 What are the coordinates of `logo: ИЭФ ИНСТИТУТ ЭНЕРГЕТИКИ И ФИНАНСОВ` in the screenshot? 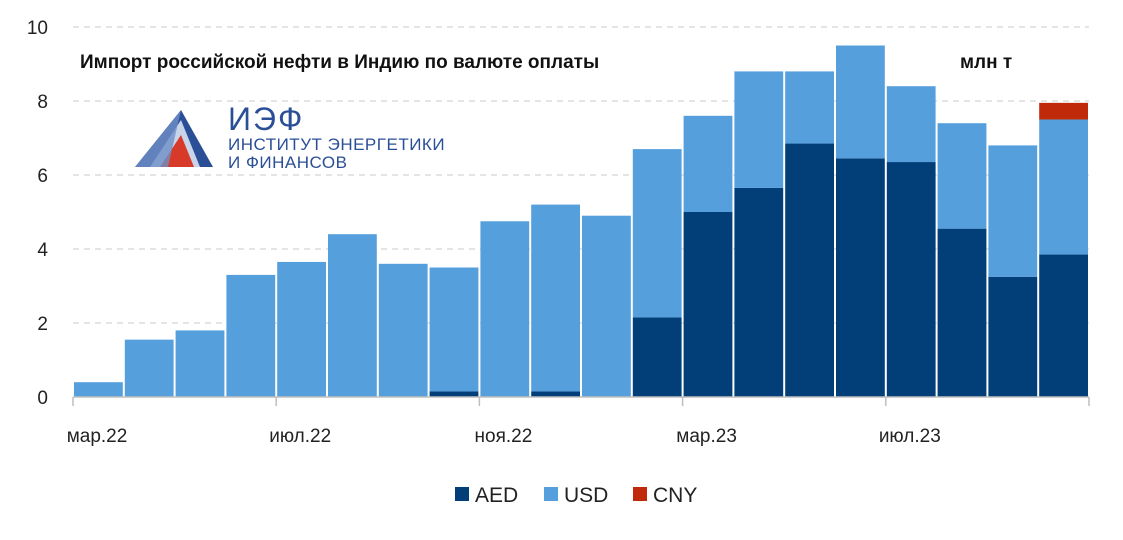 It's located at (290, 136).